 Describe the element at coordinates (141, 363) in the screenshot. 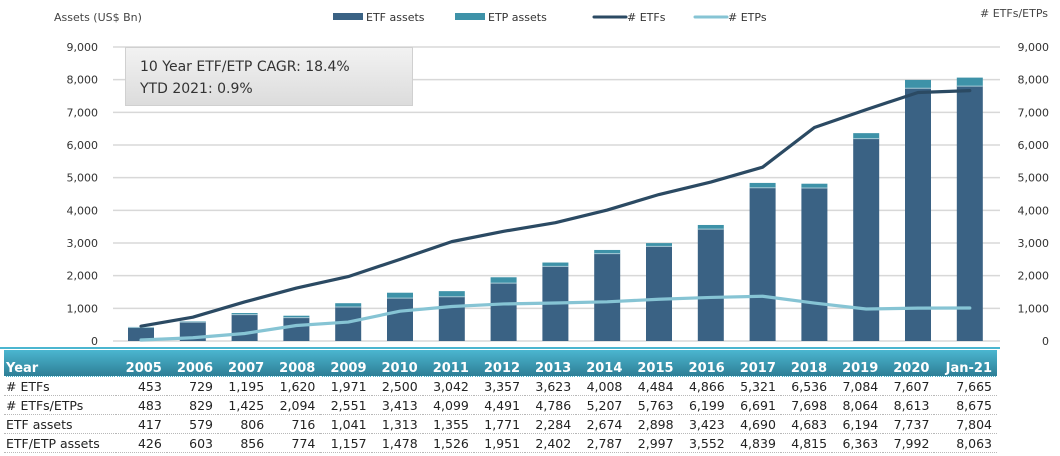

I see `table-header-cell: 2005` at that location.